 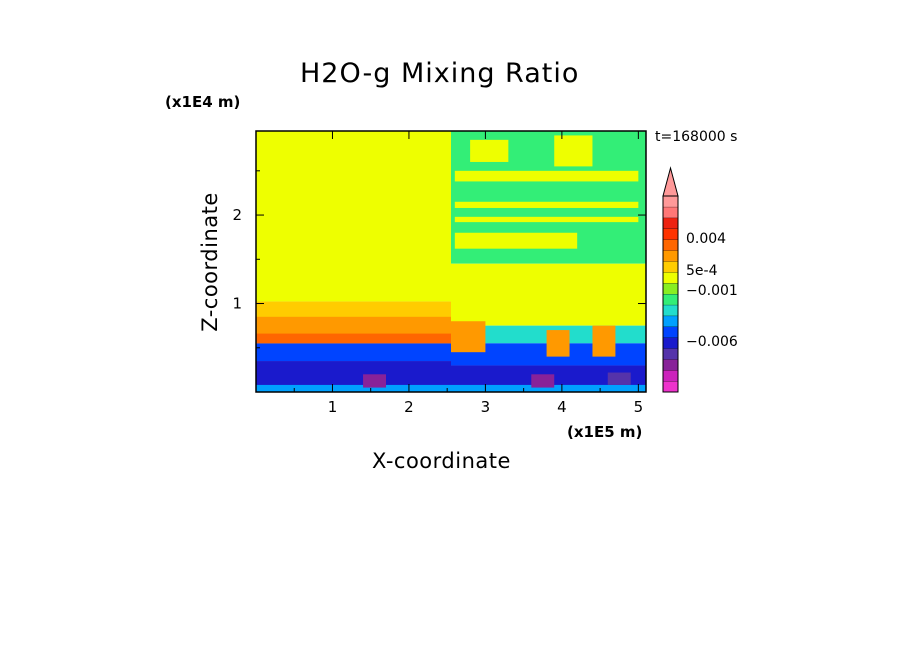 What do you see at coordinates (441, 461) in the screenshot?
I see `x-axis-title: X-coordinate` at bounding box center [441, 461].